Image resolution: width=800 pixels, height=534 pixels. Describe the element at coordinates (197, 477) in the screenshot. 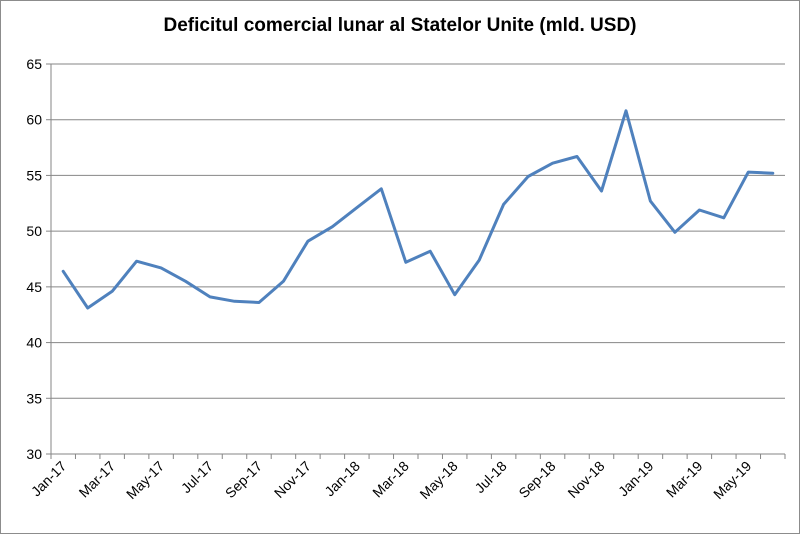

I see `x-tick-label: Jul-17` at that location.